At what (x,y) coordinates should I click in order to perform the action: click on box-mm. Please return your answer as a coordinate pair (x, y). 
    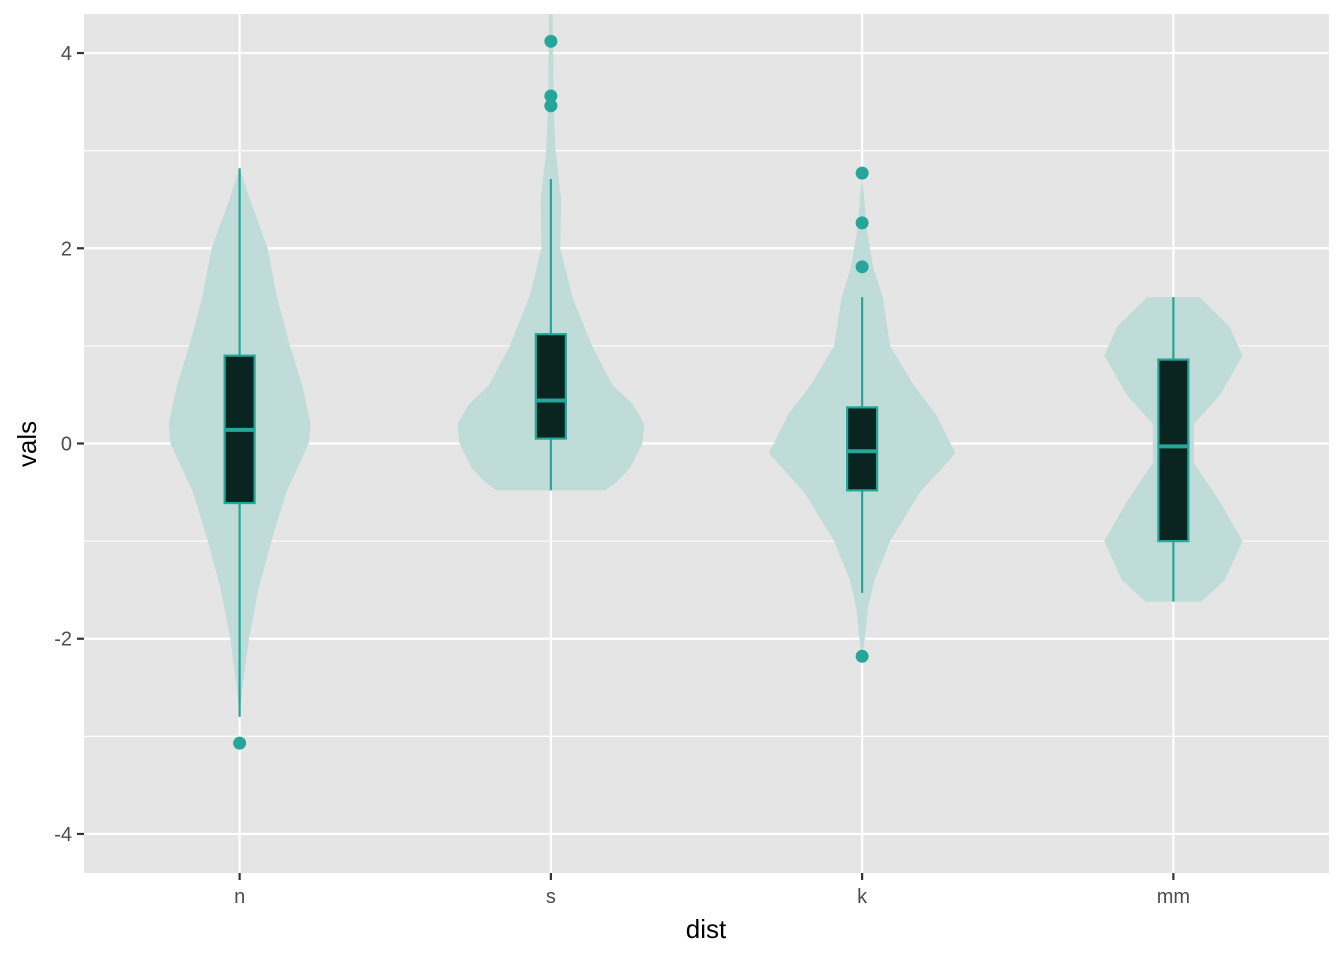
    Looking at the image, I should click on (1173, 450).